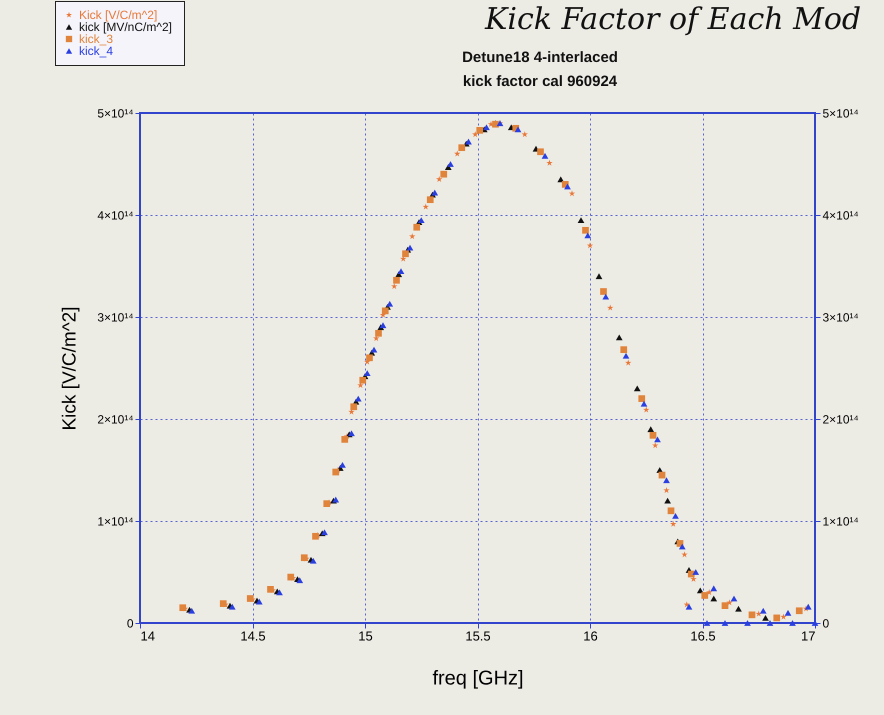 The height and width of the screenshot is (715, 884). I want to click on x-tick-label: 16, so click(590, 636).